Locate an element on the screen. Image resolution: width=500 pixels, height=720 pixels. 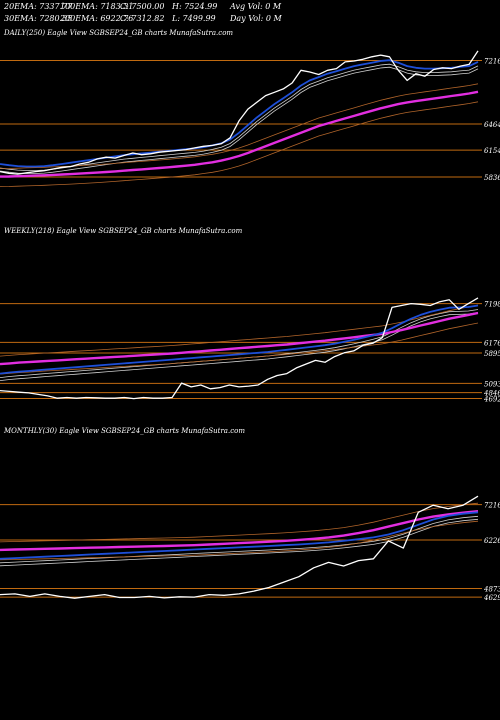
weekly-ema-fast-line is located at coordinates (239, 339).